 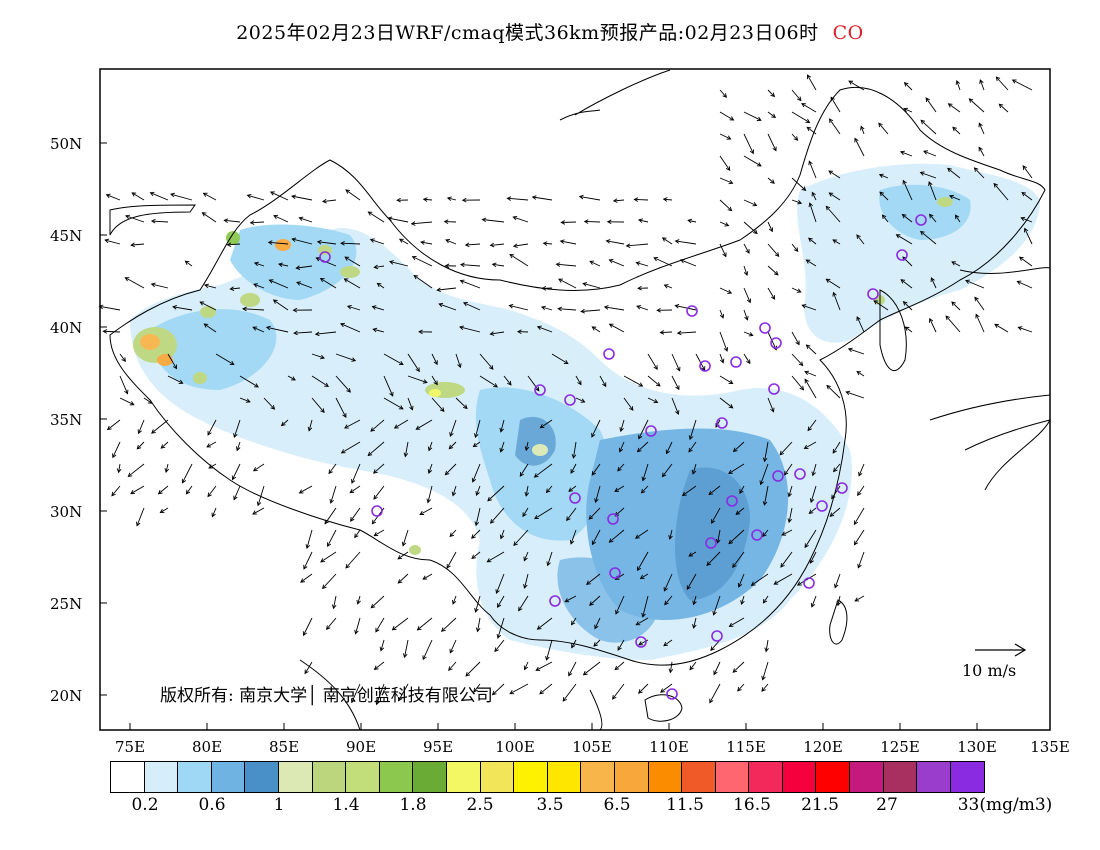 I want to click on legend-label: 1.8, so click(x=413, y=805).